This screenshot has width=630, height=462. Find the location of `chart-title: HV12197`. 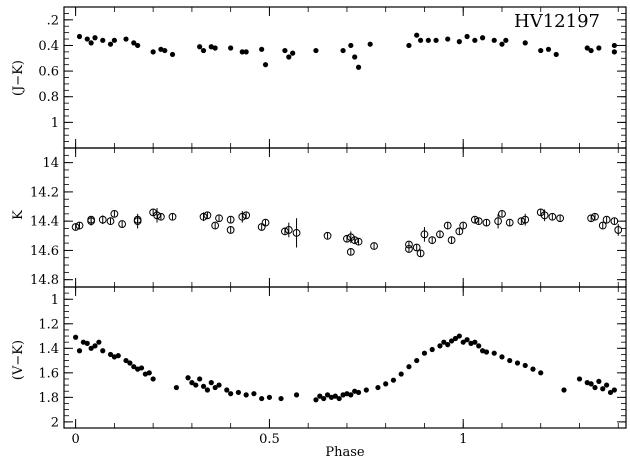

chart-title: HV12197 is located at coordinates (557, 21).